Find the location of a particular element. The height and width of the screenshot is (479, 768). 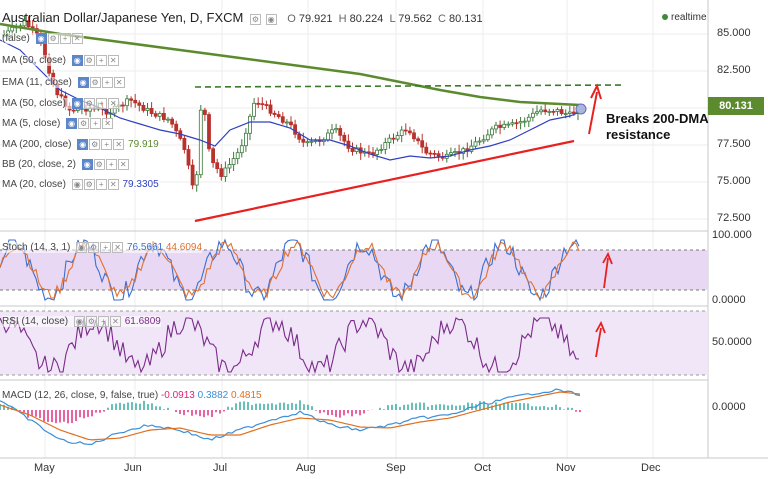

month-label: Nov is located at coordinates (566, 468).